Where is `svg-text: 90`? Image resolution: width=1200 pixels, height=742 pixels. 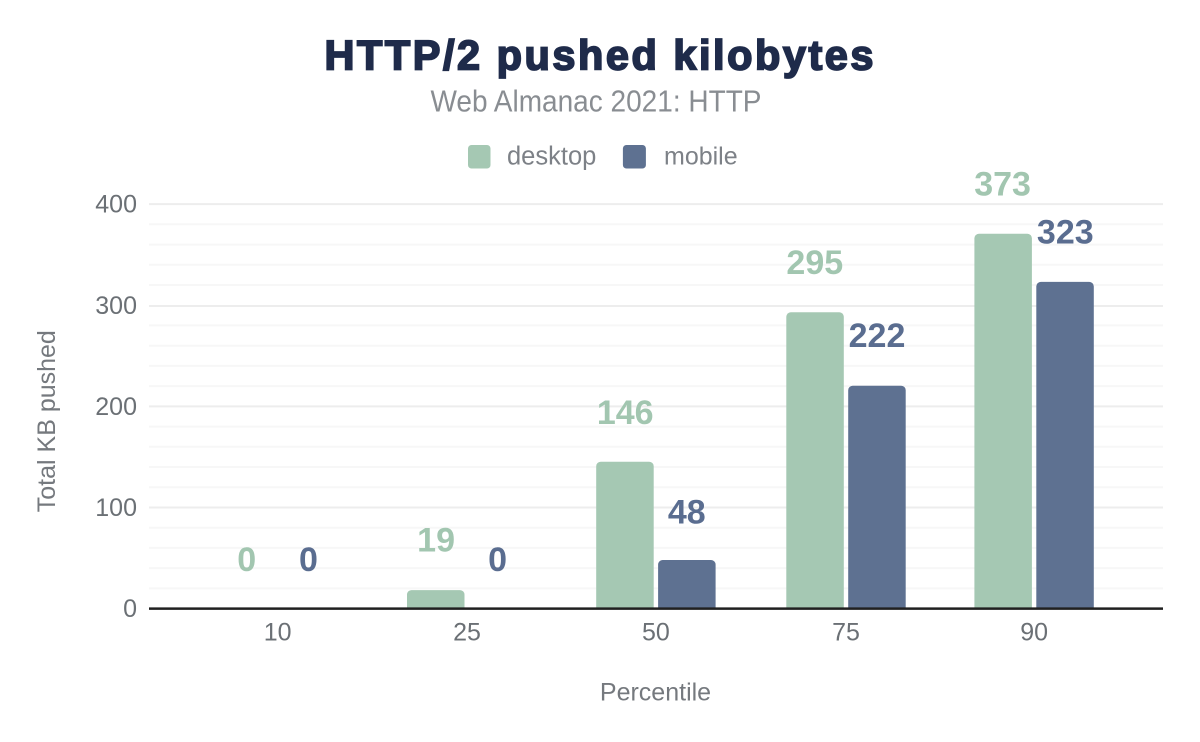 svg-text: 90 is located at coordinates (1034, 633).